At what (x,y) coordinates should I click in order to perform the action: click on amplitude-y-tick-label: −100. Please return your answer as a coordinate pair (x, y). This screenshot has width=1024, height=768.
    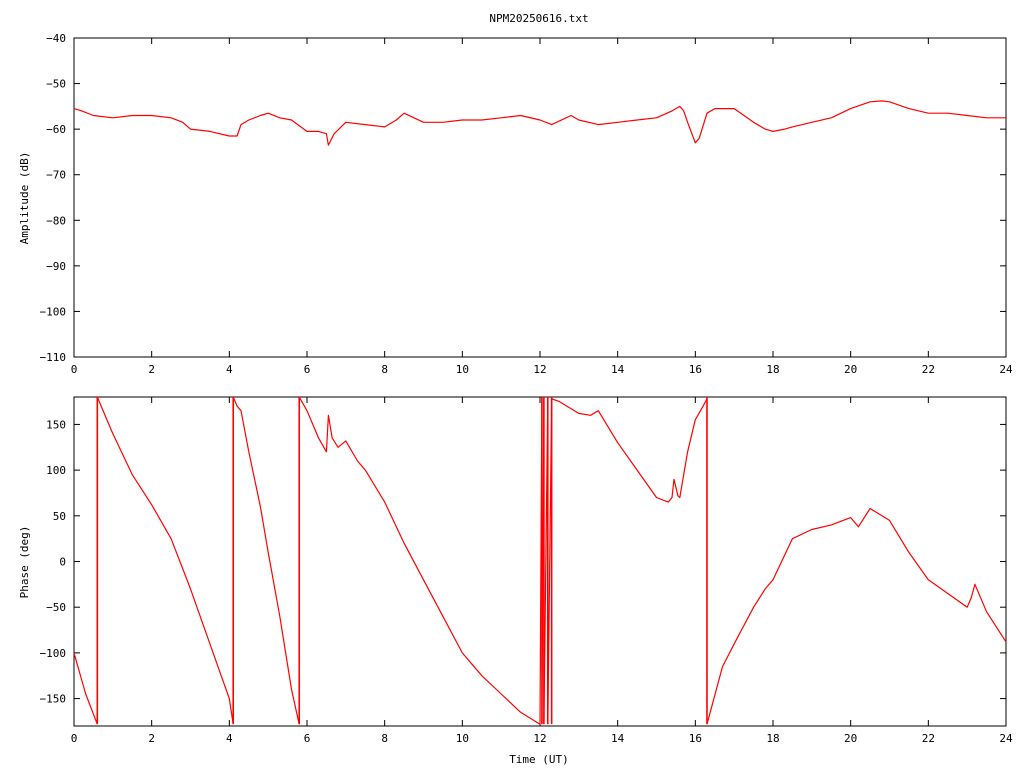
    Looking at the image, I should click on (53, 311).